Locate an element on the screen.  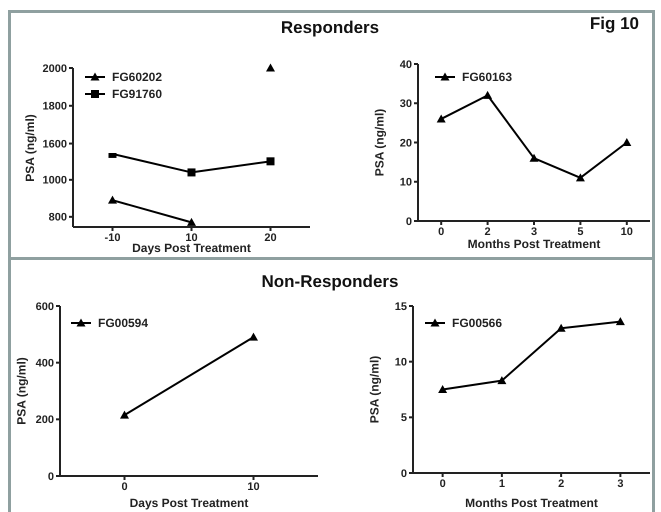
y-tick-label: 1000 is located at coordinates (54, 180).